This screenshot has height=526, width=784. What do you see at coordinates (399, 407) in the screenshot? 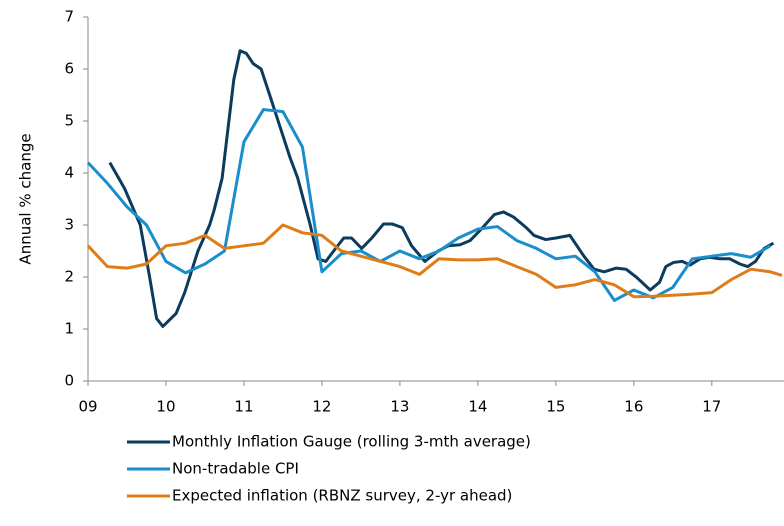
I see `x-tick-label: 13` at bounding box center [399, 407].